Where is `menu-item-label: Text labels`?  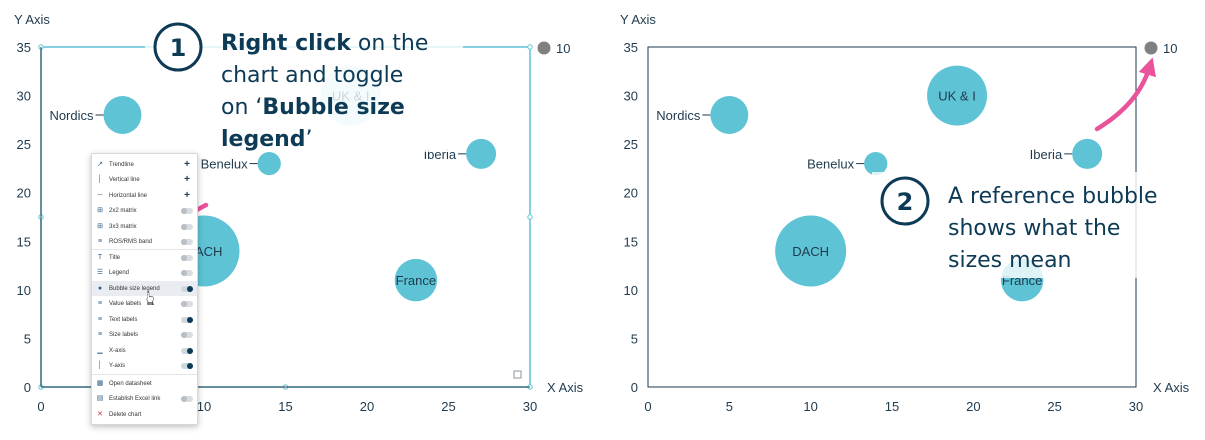 menu-item-label: Text labels is located at coordinates (123, 319).